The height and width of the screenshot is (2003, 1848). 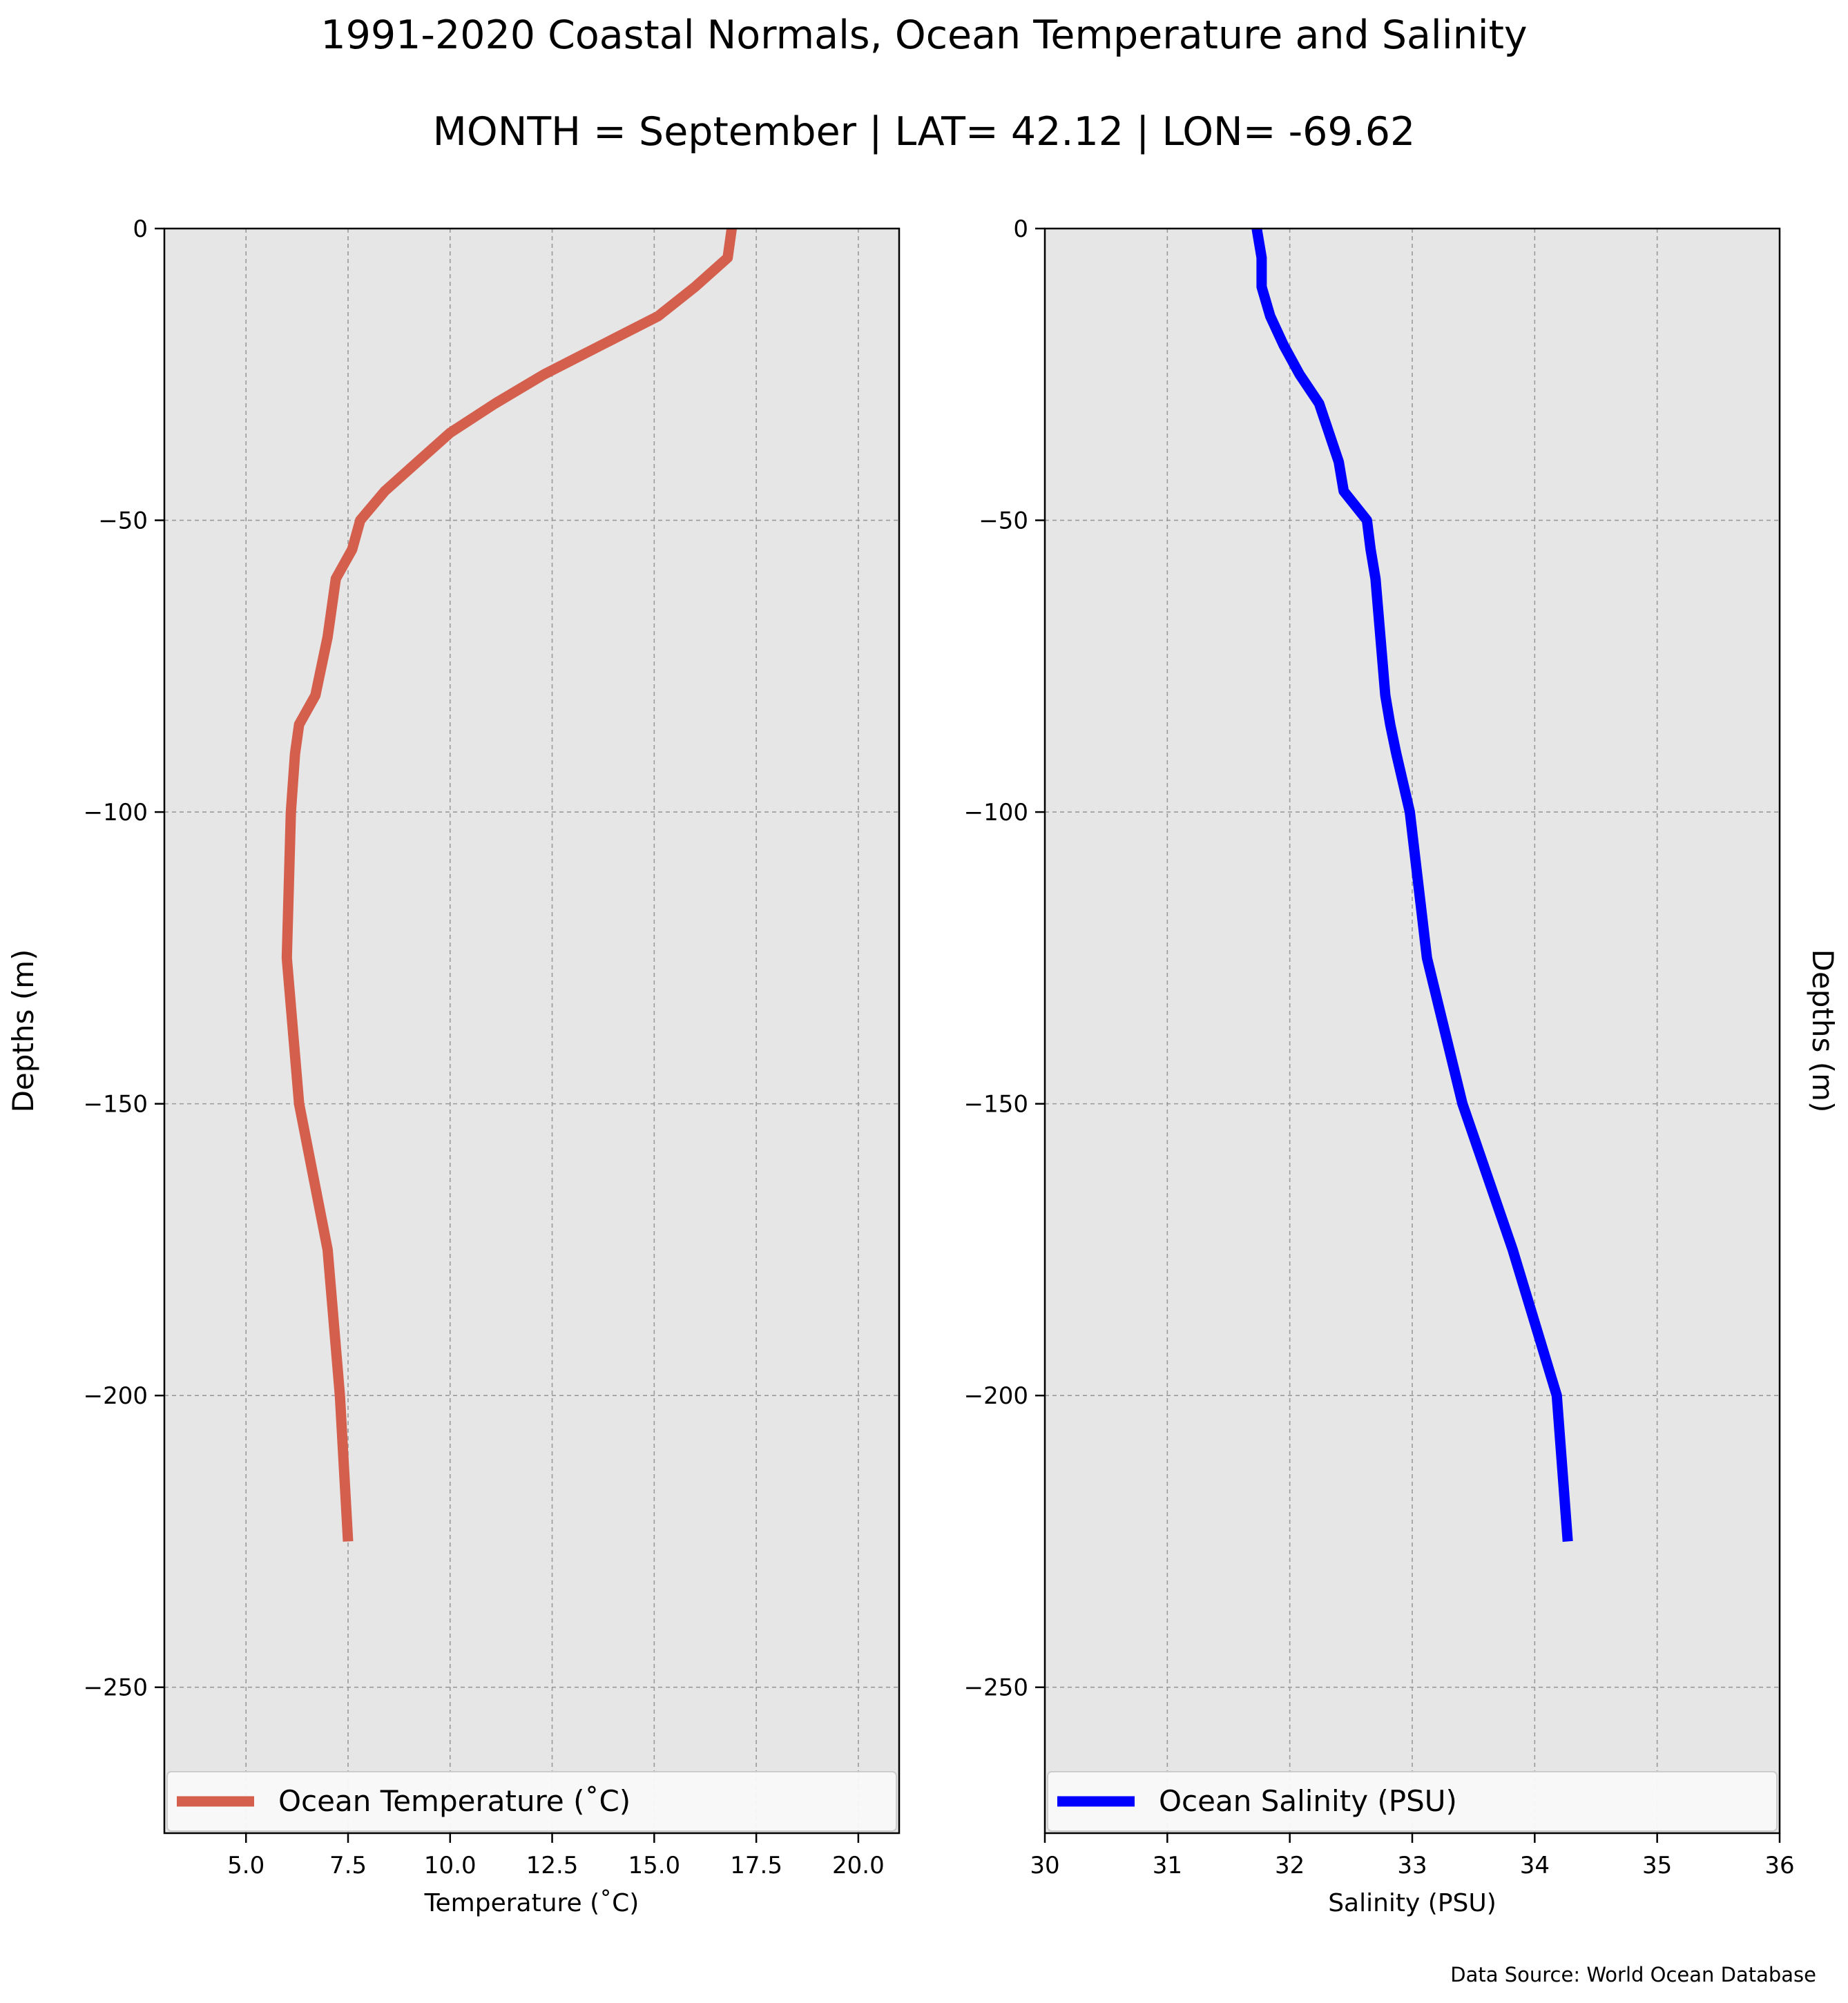 What do you see at coordinates (1290, 1865) in the screenshot?
I see `x-tick-label: 32` at bounding box center [1290, 1865].